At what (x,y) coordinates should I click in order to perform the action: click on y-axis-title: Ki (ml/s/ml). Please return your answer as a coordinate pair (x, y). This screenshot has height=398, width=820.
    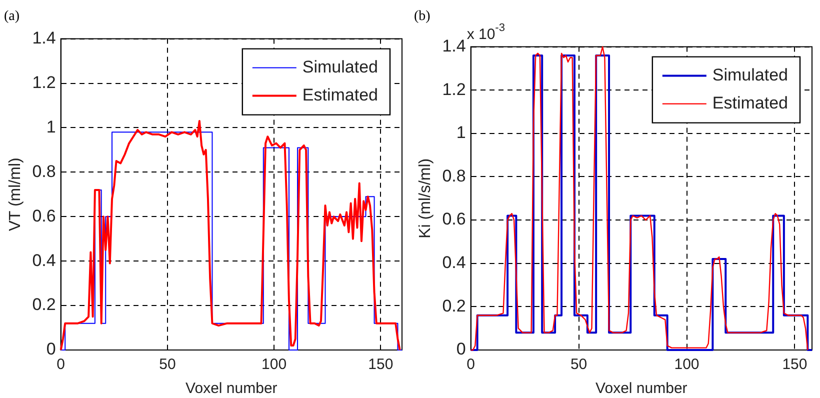
    Looking at the image, I should click on (425, 198).